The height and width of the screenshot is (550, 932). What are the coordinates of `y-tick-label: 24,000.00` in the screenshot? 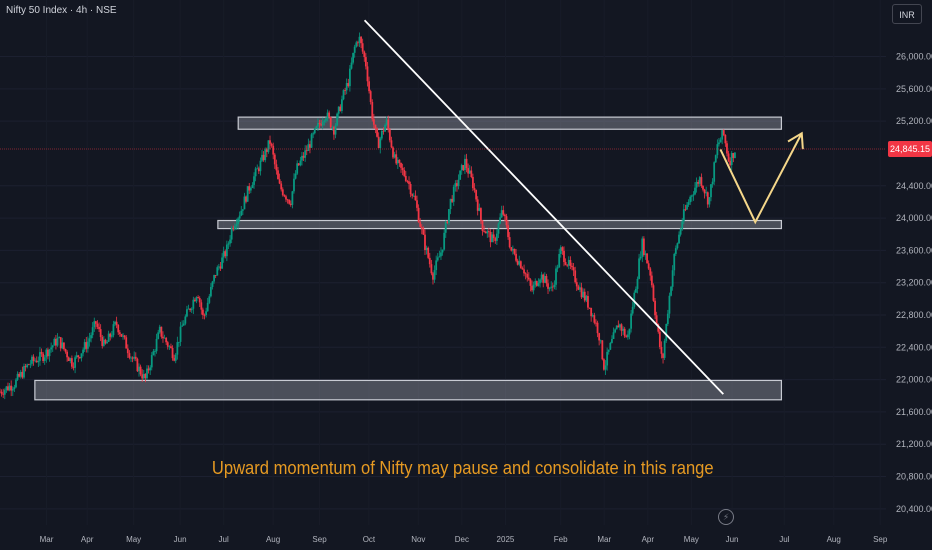 It's located at (914, 218).